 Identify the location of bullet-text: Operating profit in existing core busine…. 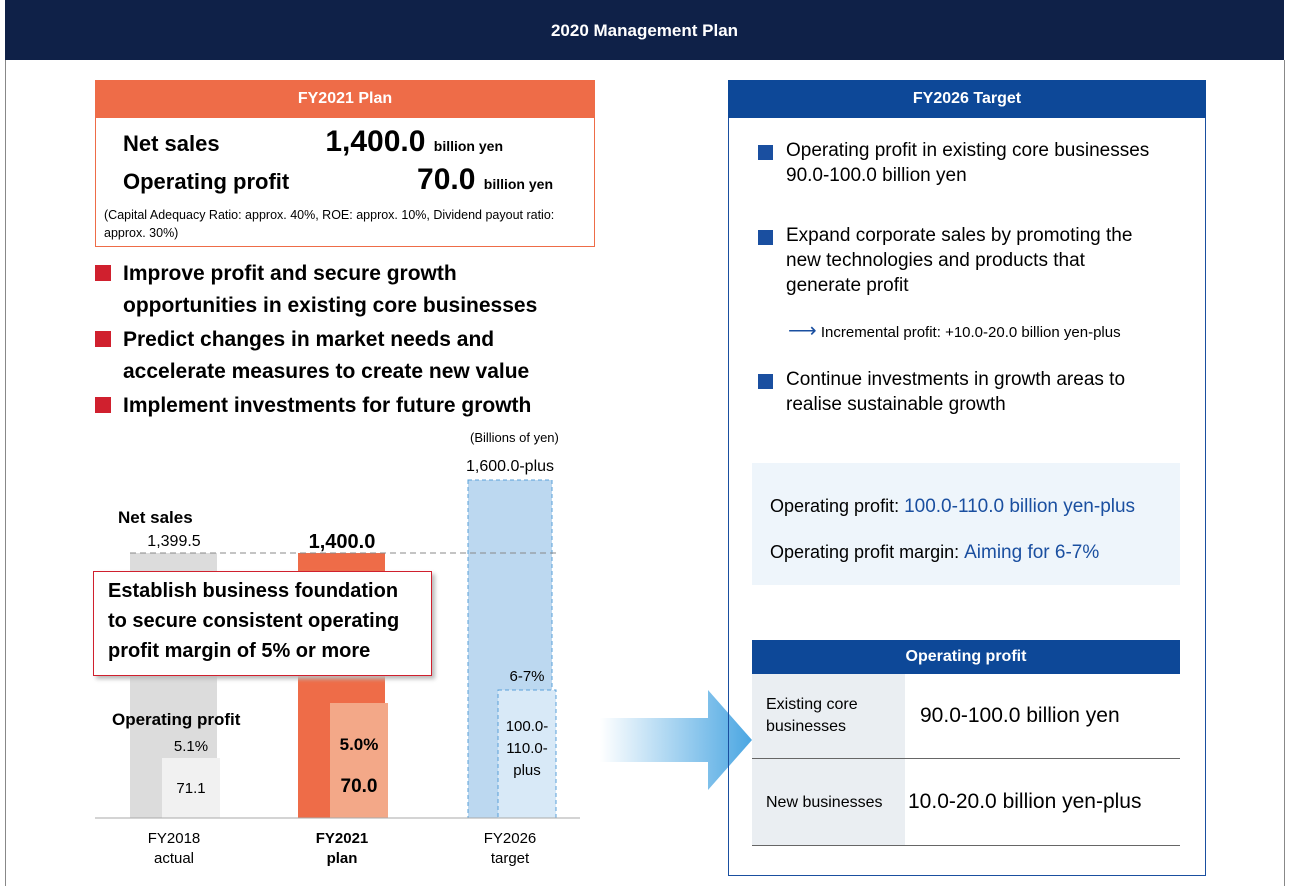
(968, 150).